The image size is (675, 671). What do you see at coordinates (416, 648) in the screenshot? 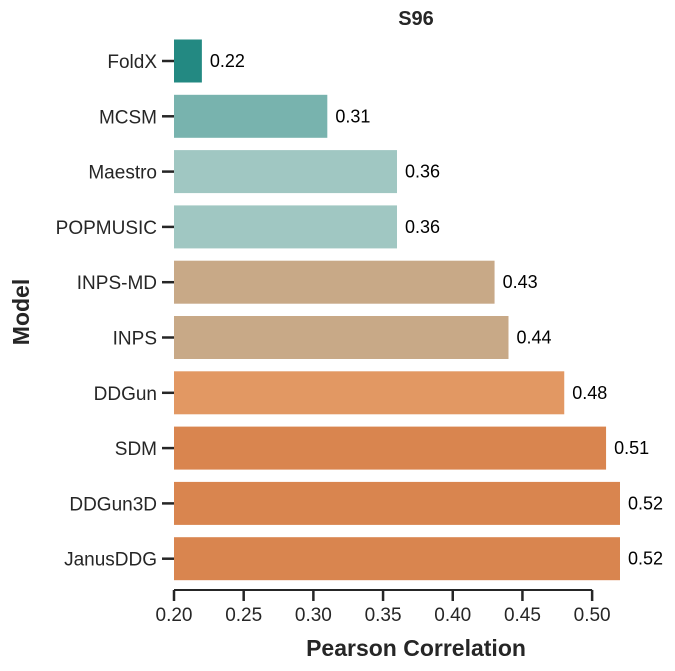
I see `x-axis-title: Pearson Correlation` at bounding box center [416, 648].